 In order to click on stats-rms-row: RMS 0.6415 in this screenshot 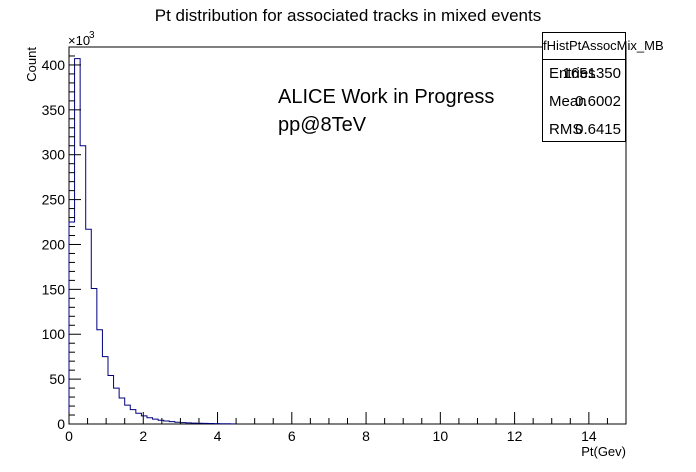, I will do `click(584, 130)`.